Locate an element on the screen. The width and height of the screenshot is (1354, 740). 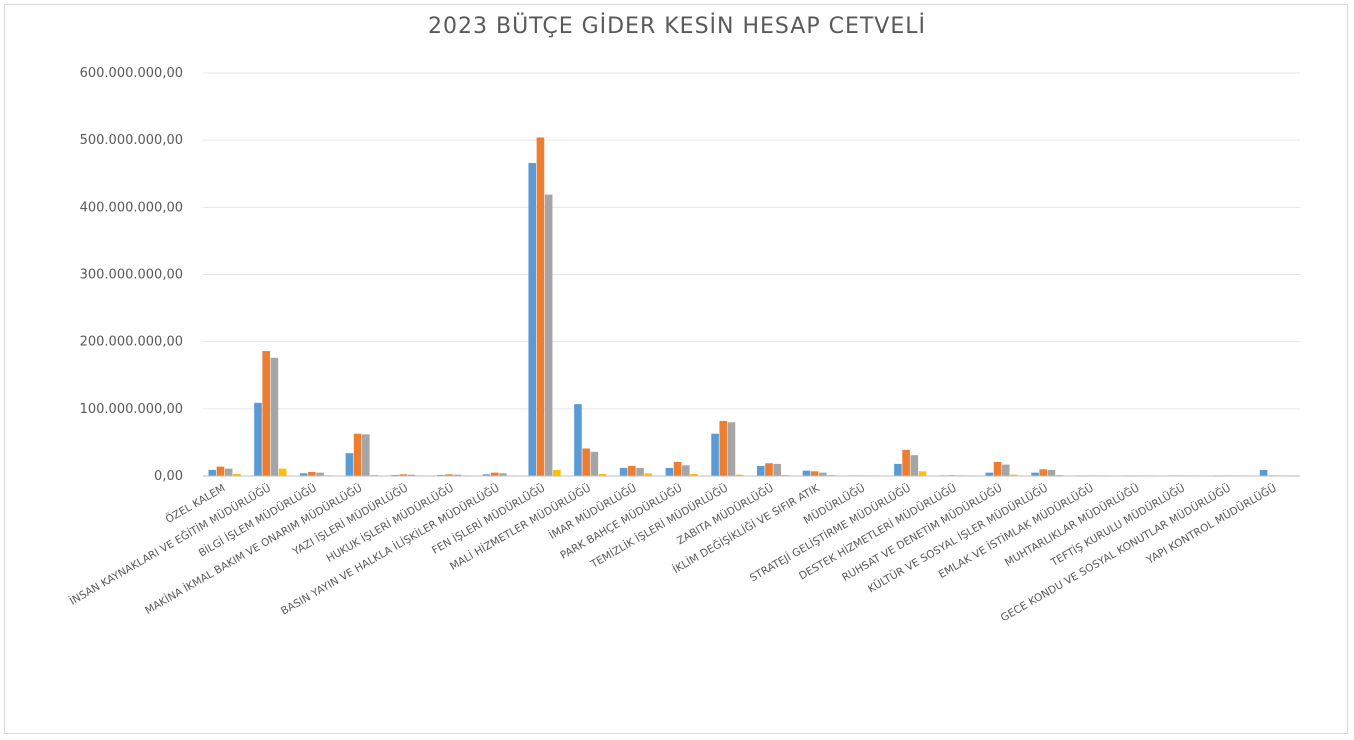
y-tick-label: 300.000.000,00 is located at coordinates (131, 275).